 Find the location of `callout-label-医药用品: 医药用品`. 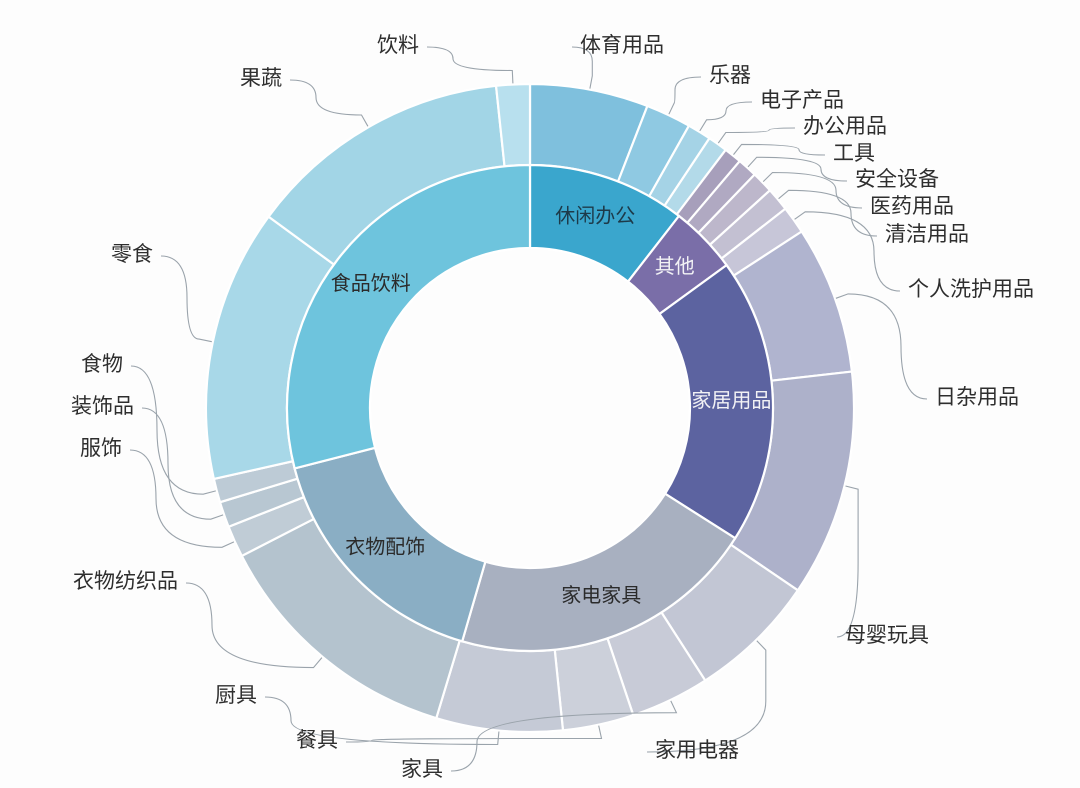

callout-label-医药用品: 医药用品 is located at coordinates (912, 206).